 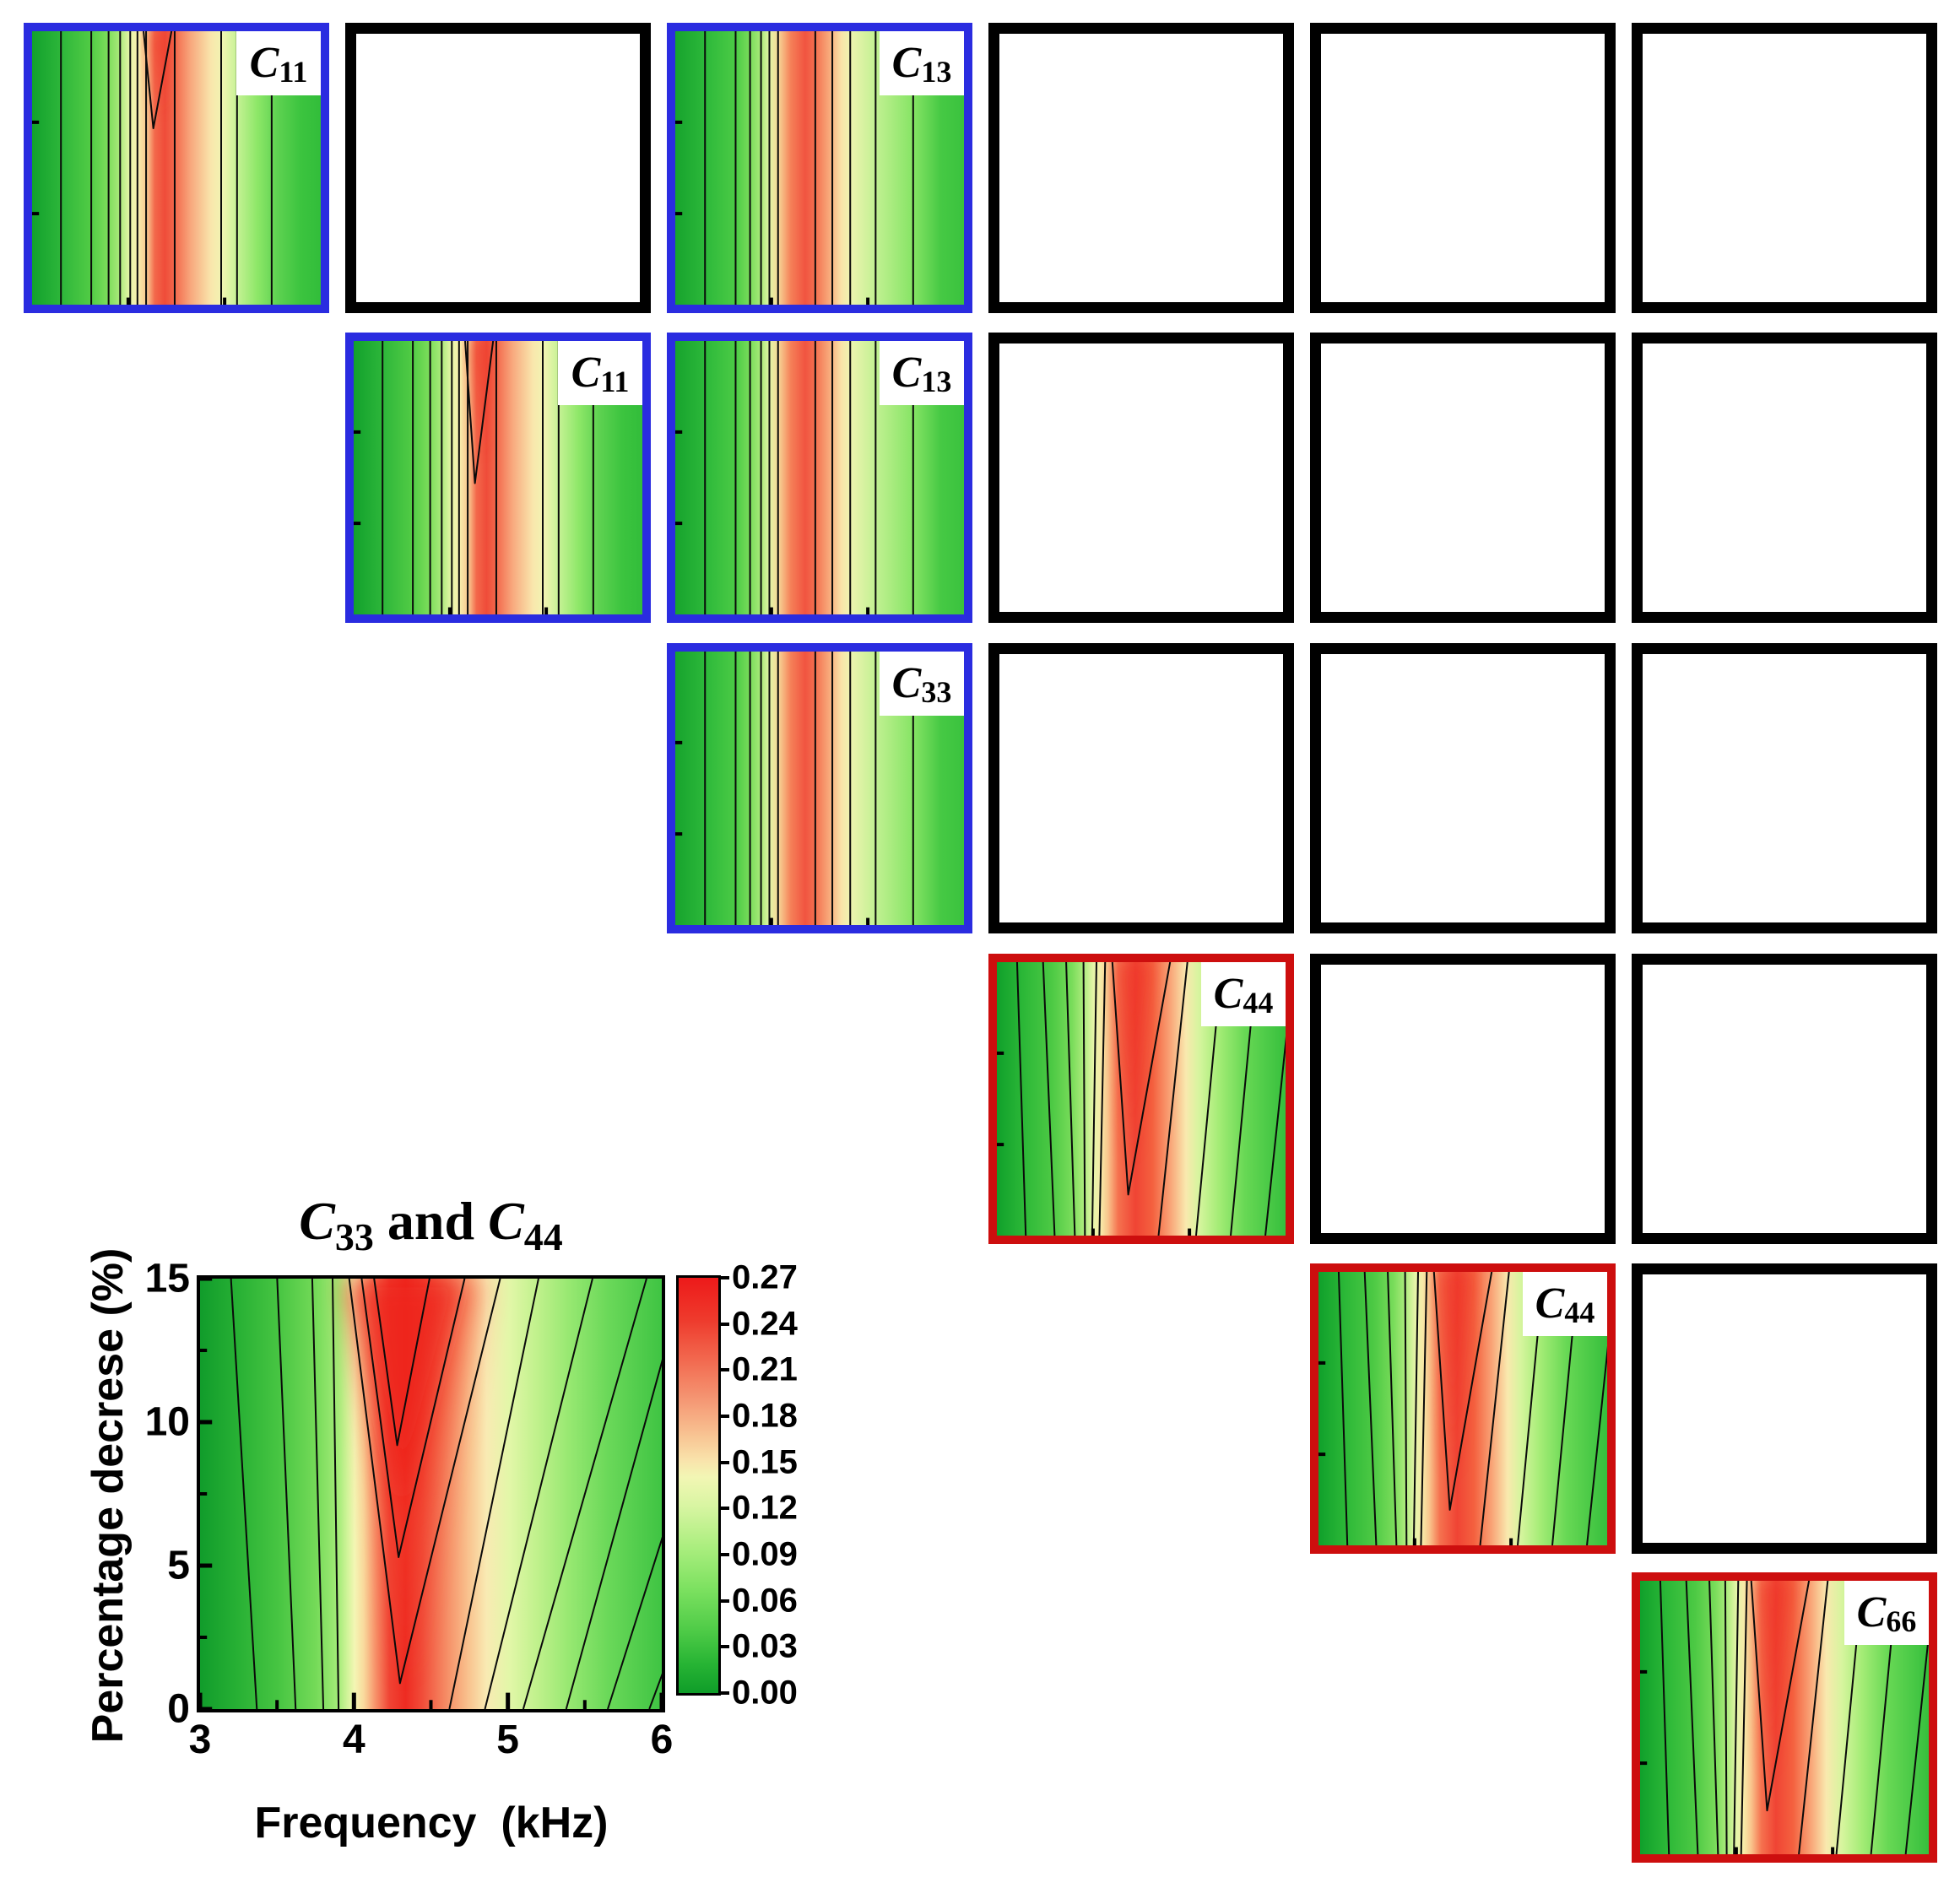 I want to click on contour-area: C 33, so click(x=819, y=789).